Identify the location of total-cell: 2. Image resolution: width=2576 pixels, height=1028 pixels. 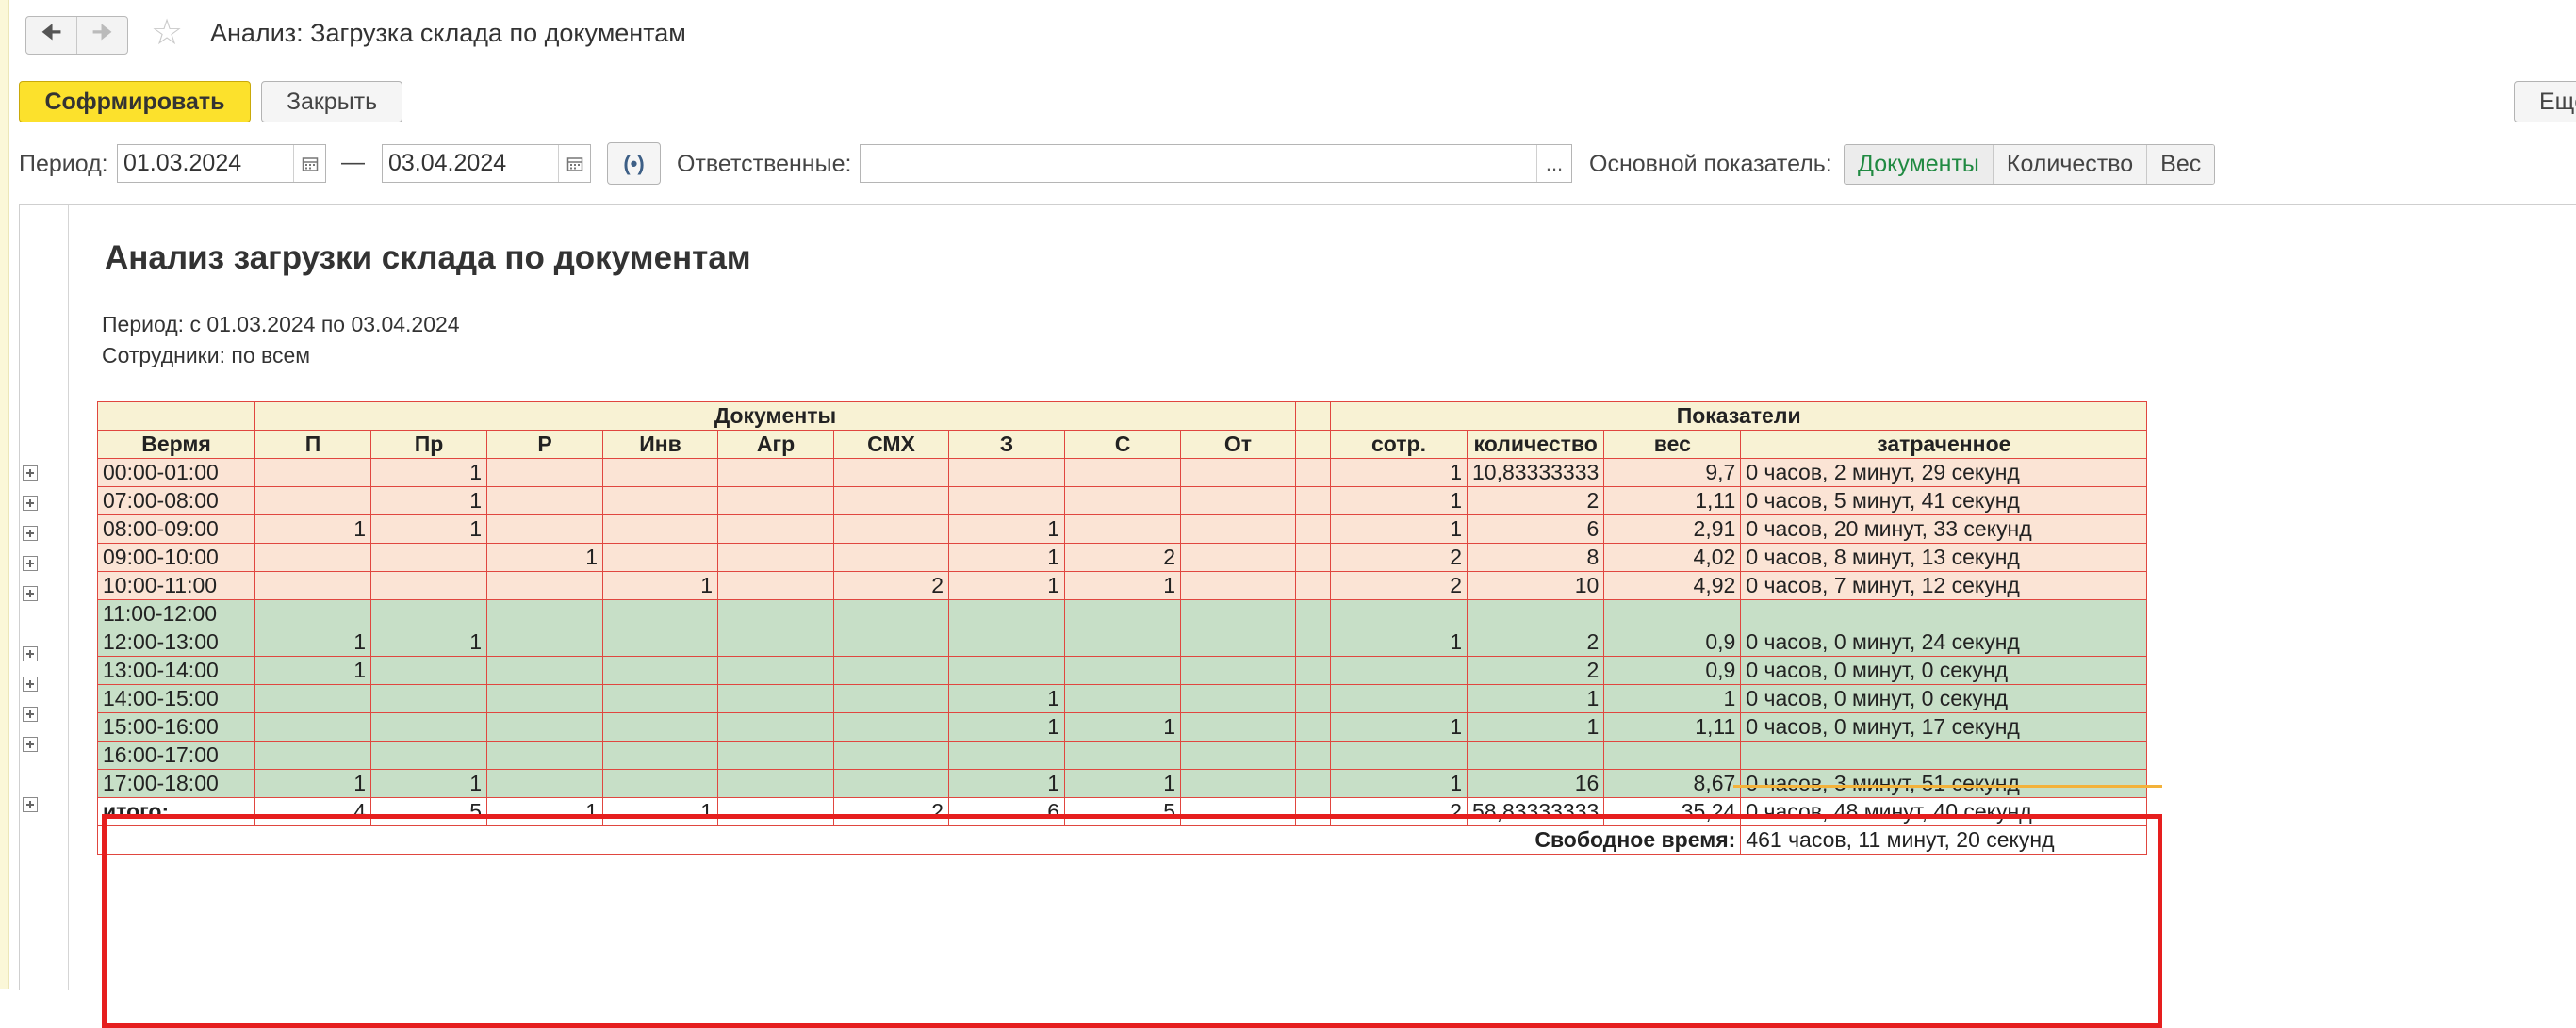
(1399, 811).